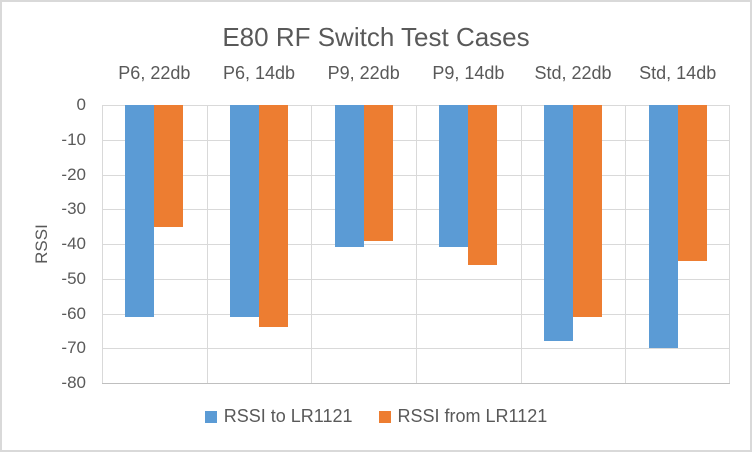 This screenshot has height=454, width=752. What do you see at coordinates (376, 37) in the screenshot?
I see `chart-title: E80 RF Switch Test Cases` at bounding box center [376, 37].